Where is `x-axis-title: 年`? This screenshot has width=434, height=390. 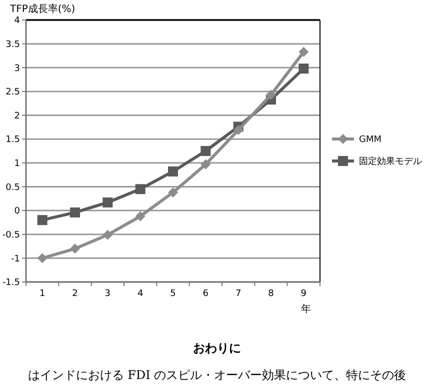
x-axis-title: 年 is located at coordinates (306, 309).